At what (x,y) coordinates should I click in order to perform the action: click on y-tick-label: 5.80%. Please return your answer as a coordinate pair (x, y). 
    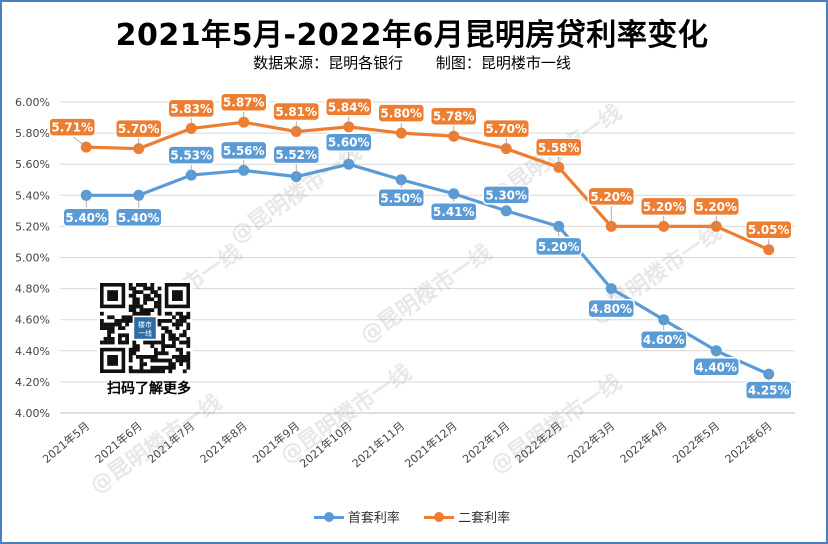
    Looking at the image, I should click on (32, 133).